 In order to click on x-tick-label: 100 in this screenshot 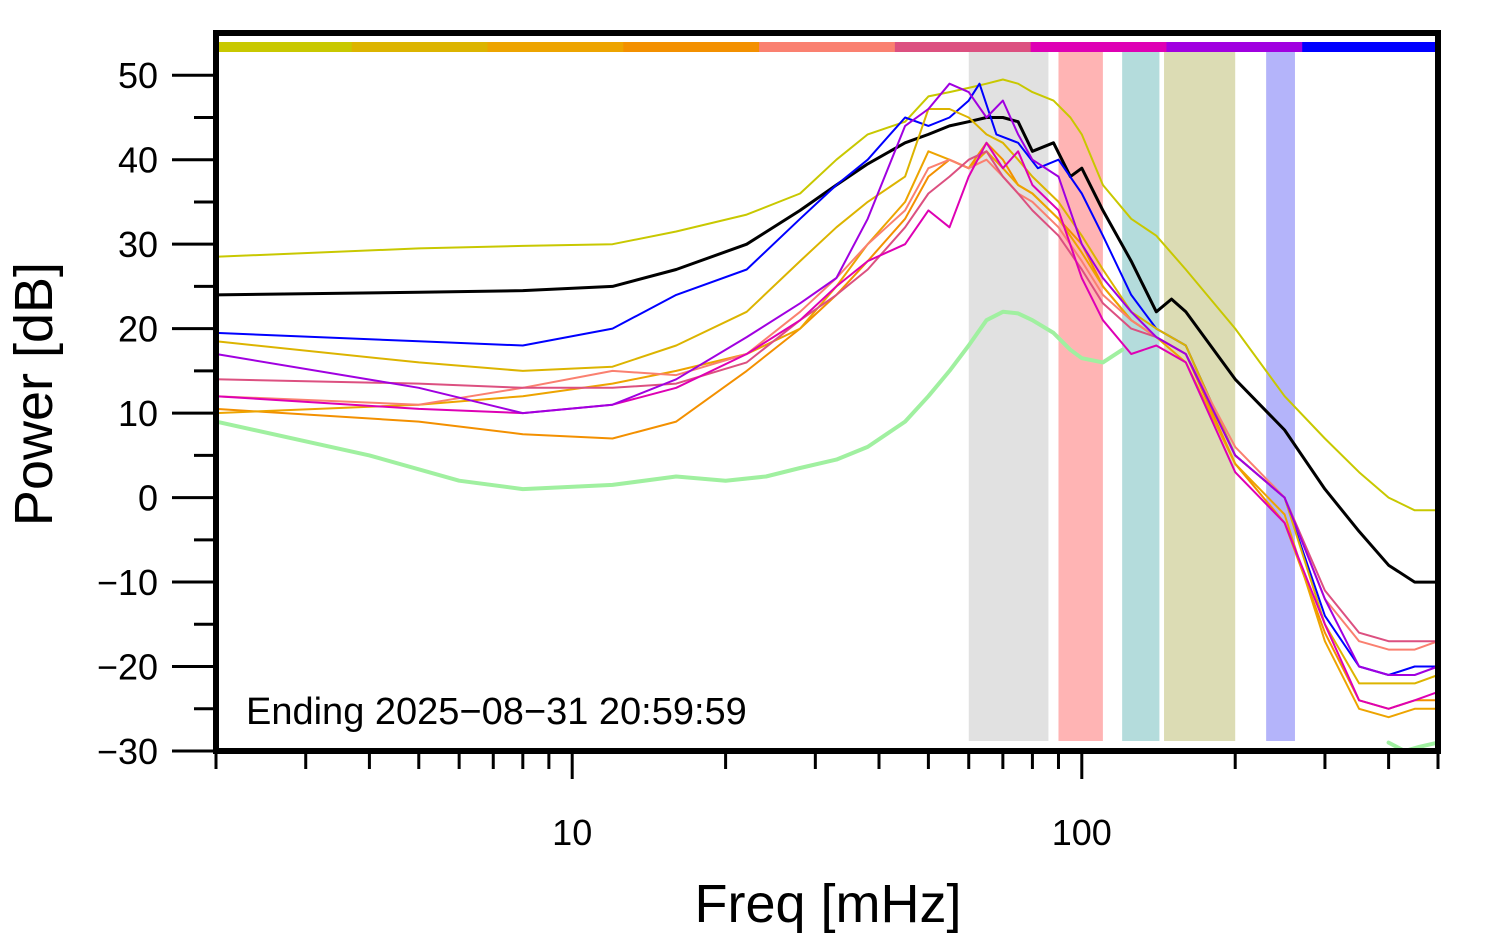, I will do `click(1082, 832)`.